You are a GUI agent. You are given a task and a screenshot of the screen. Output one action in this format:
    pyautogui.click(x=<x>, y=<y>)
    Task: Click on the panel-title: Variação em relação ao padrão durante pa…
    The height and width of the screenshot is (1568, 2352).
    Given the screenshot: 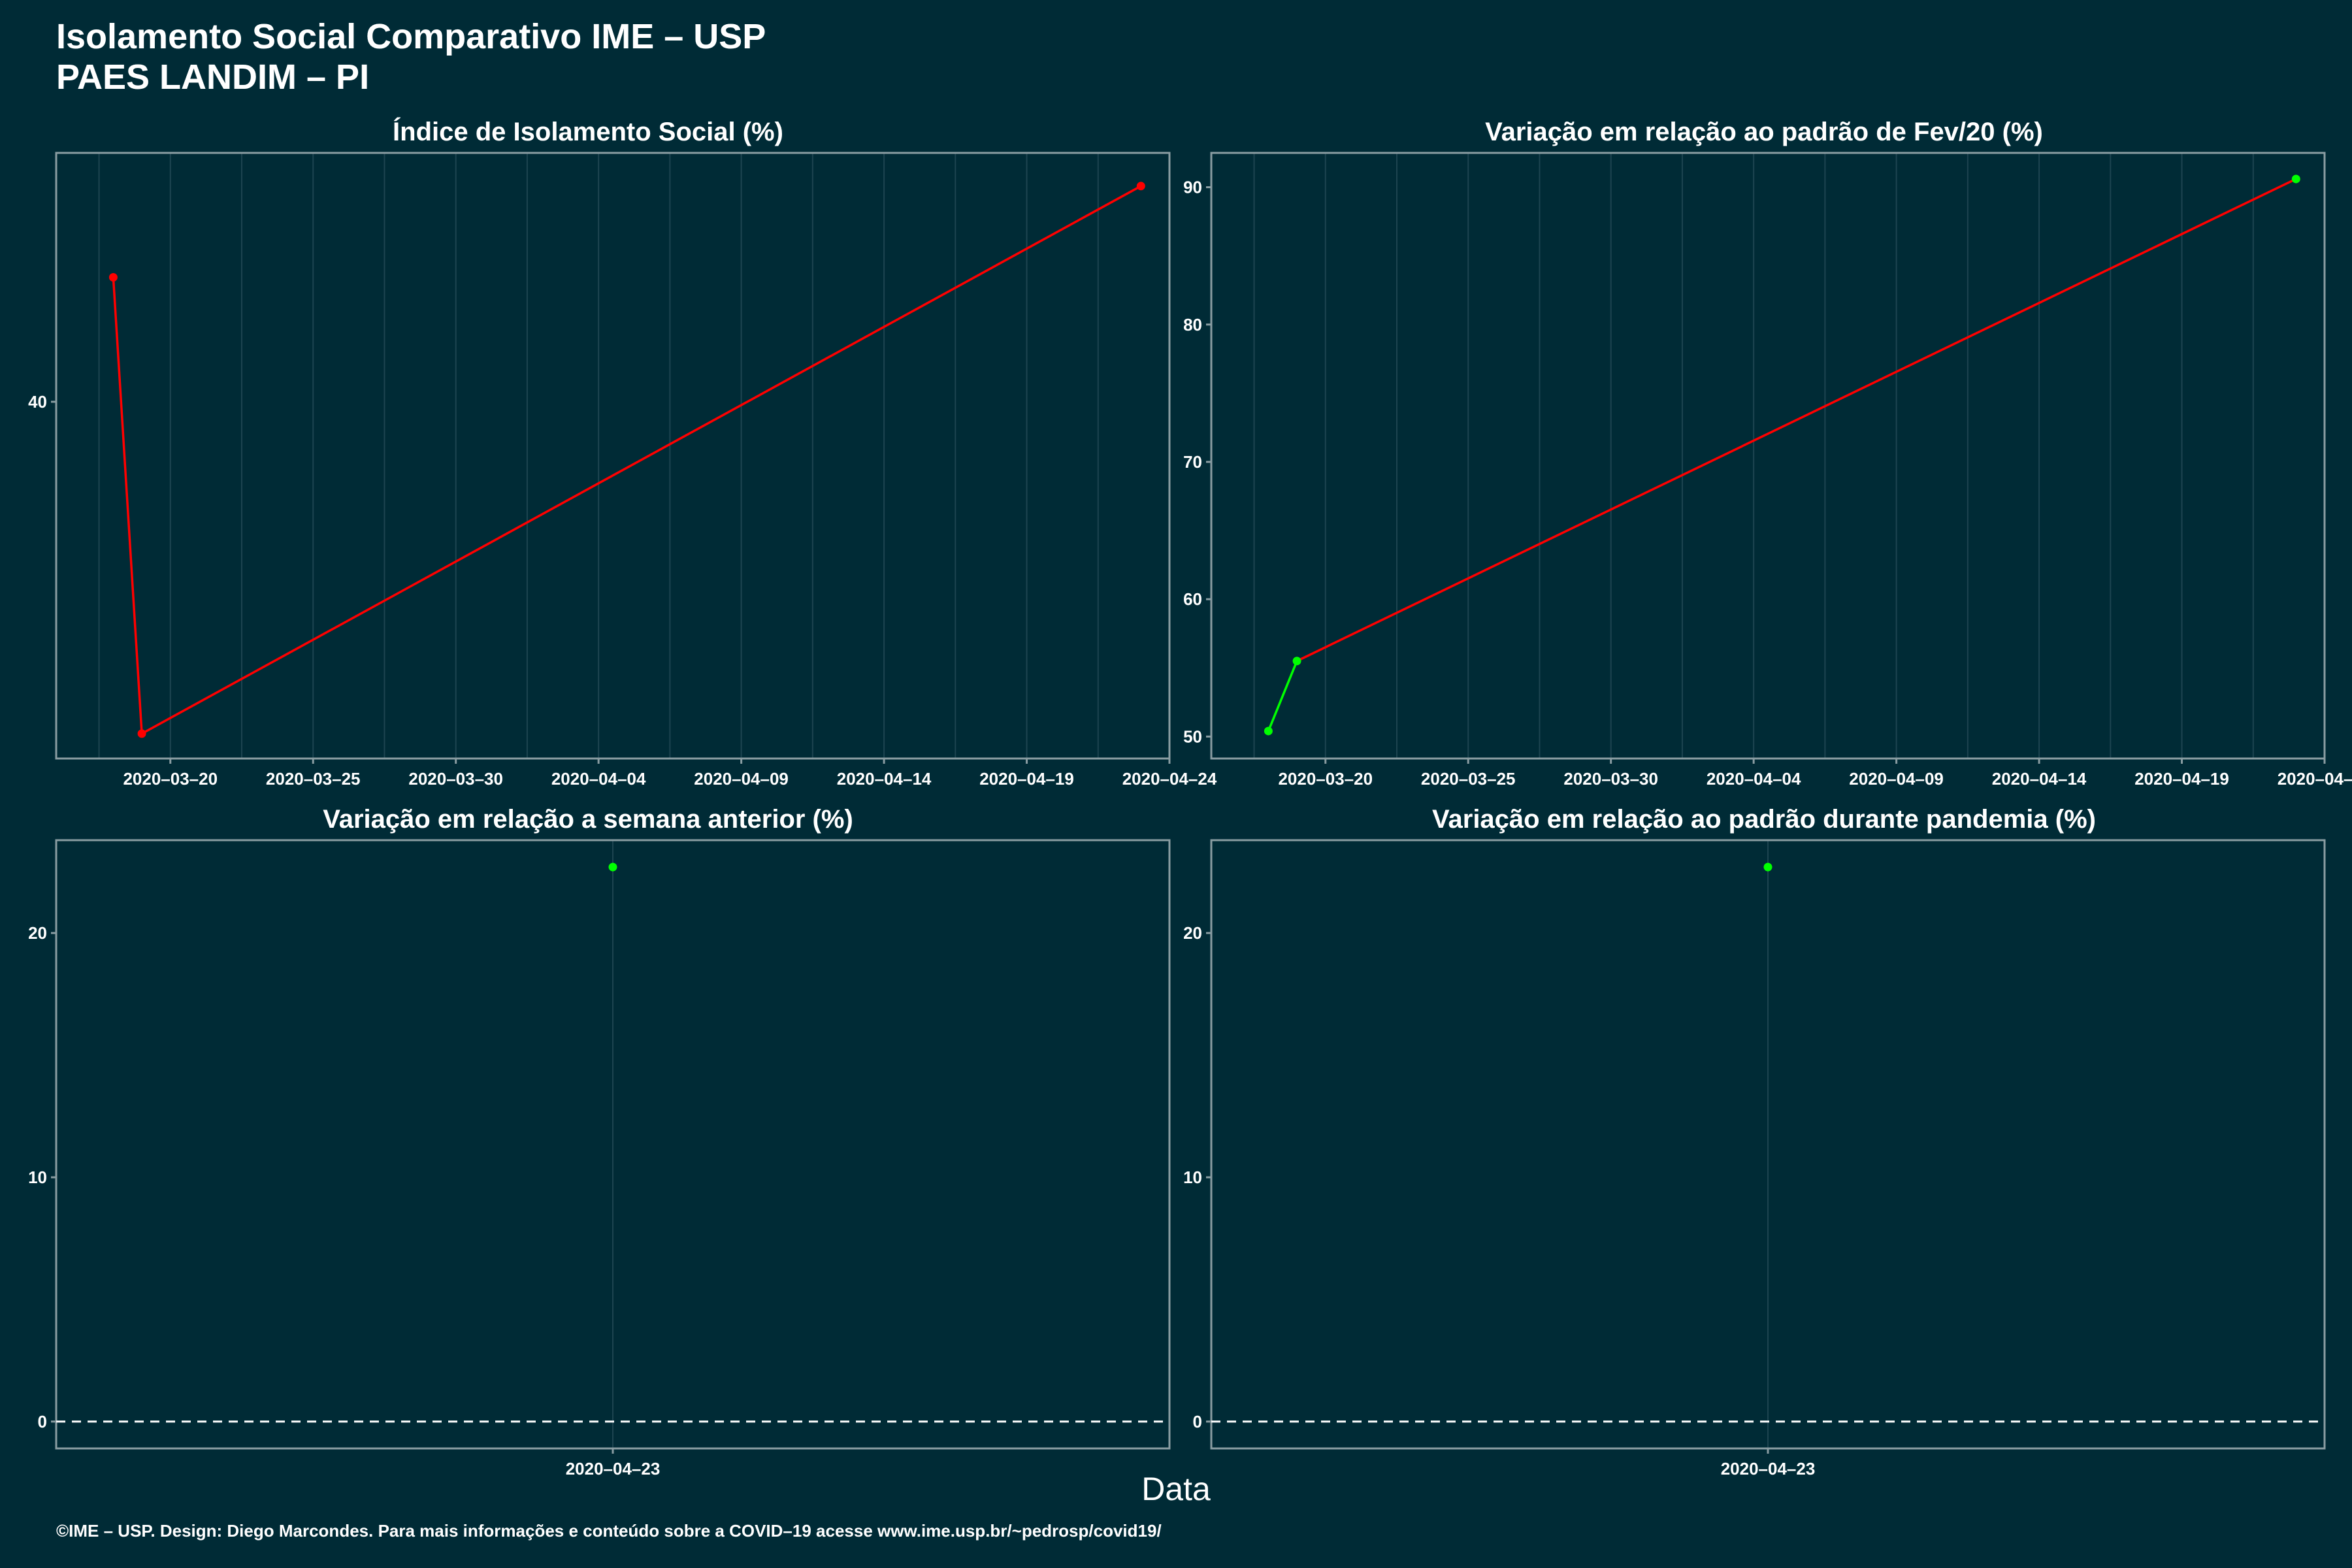 What is the action you would take?
    pyautogui.click(x=1764, y=819)
    